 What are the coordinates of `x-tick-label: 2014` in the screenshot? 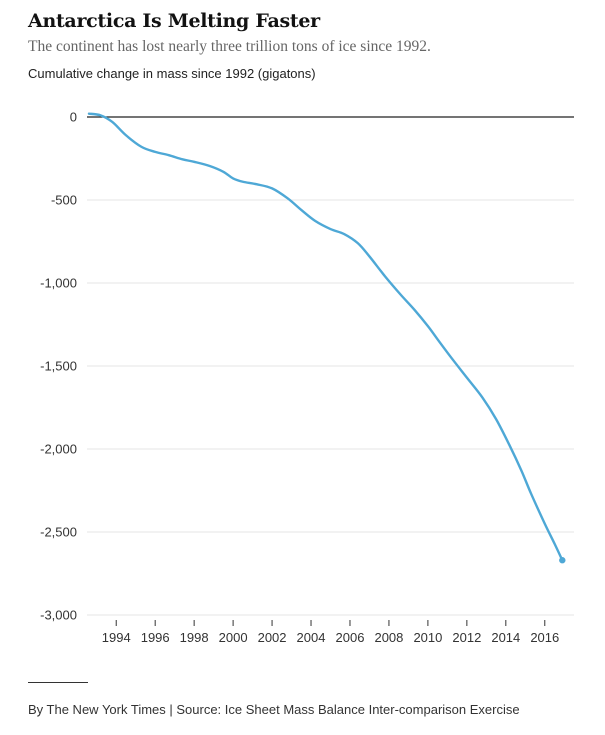 It's located at (505, 637).